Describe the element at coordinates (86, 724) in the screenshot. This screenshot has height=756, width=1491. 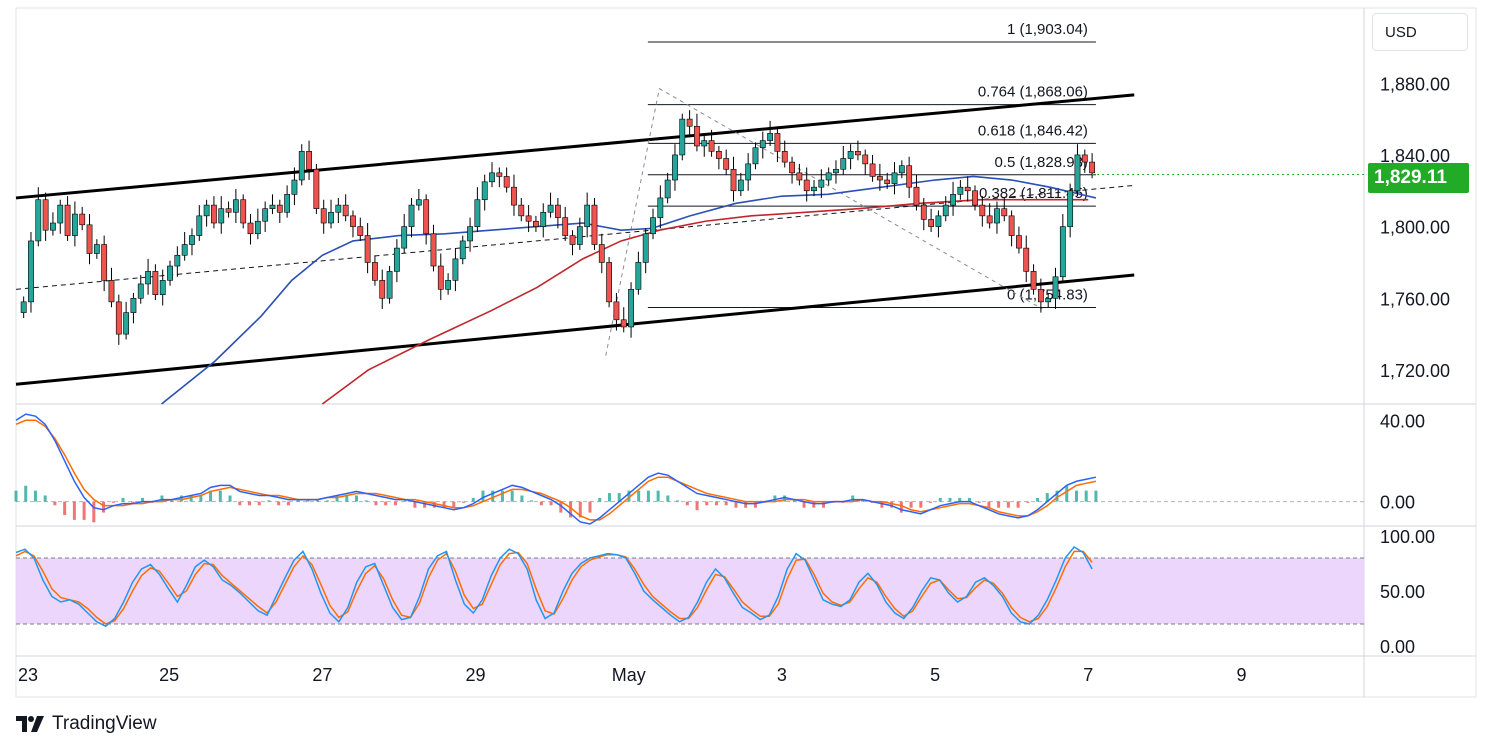
I see `brand-logo: TradingView` at that location.